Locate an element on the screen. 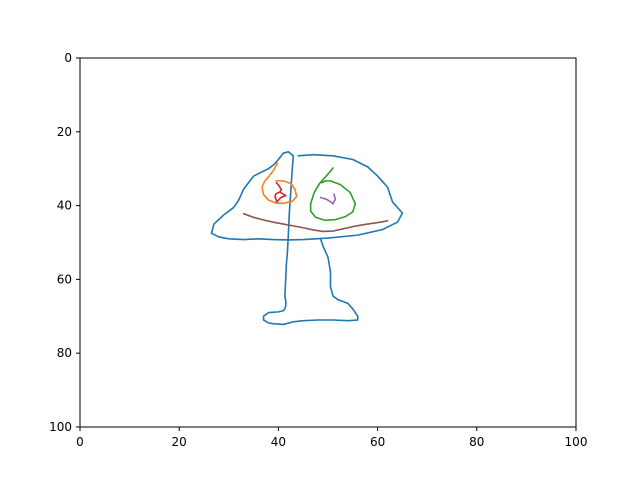  x-tick-label: 60 is located at coordinates (377, 442).